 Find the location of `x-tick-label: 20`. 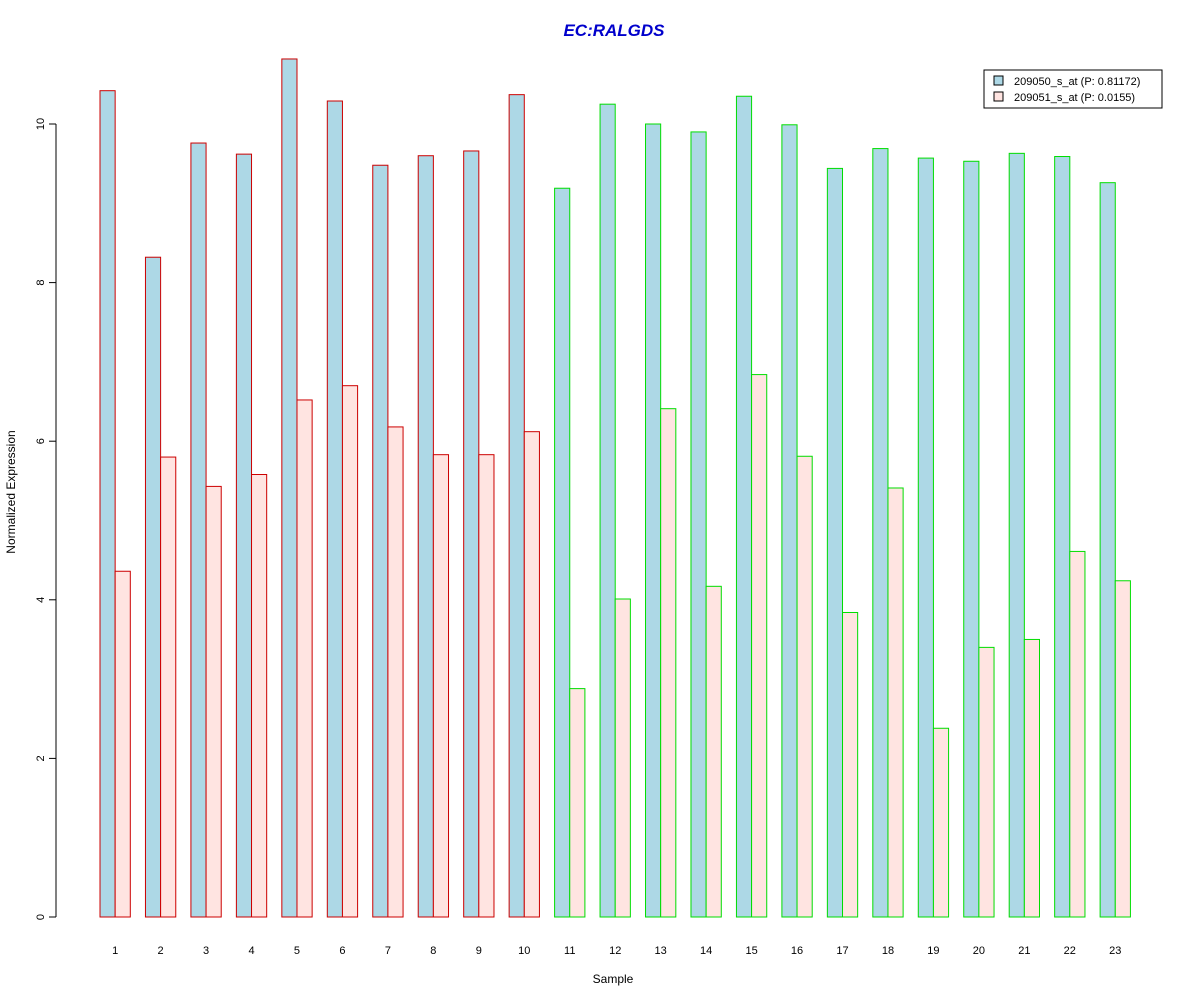

x-tick-label: 20 is located at coordinates (979, 951).